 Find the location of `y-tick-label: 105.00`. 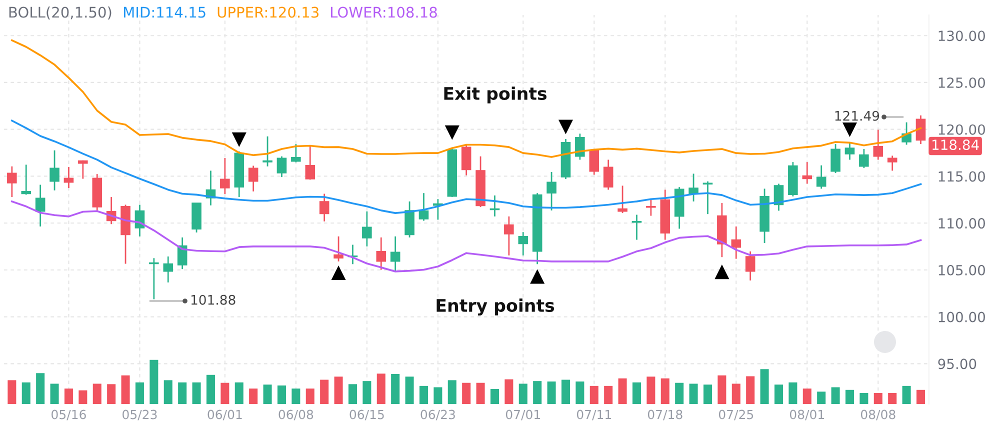

y-tick-label: 105.00 is located at coordinates (961, 270).